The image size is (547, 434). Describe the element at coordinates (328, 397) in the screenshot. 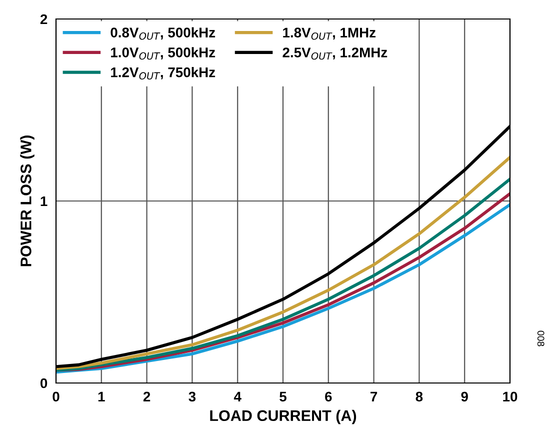

I see `x-tick-label: 6` at that location.